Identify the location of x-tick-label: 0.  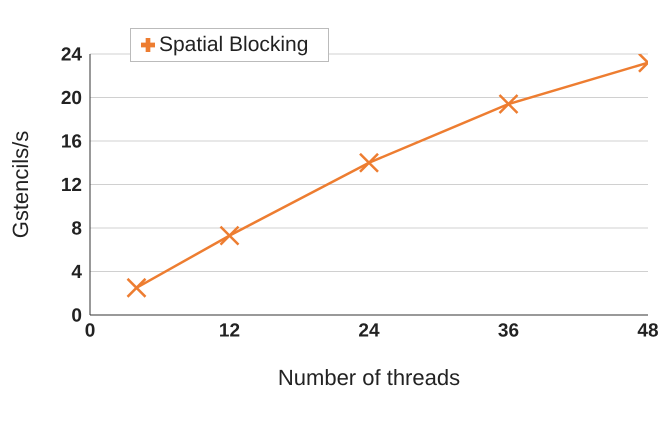
(90, 331).